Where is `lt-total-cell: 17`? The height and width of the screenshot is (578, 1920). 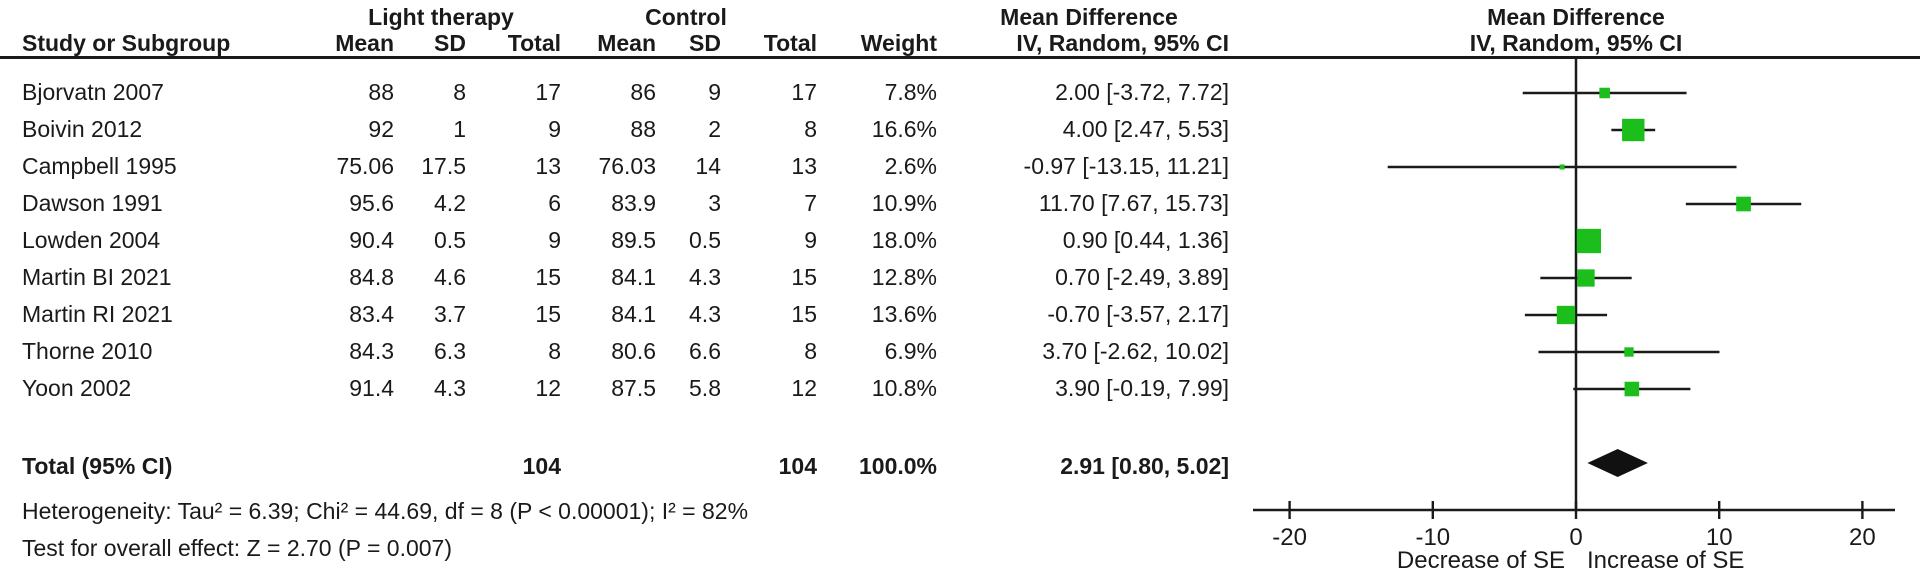 lt-total-cell: 17 is located at coordinates (548, 92).